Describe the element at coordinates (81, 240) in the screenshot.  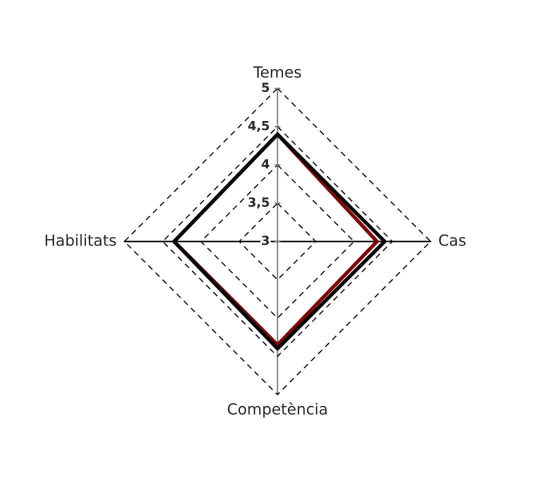
I see `spoke-label: Habilitats` at that location.